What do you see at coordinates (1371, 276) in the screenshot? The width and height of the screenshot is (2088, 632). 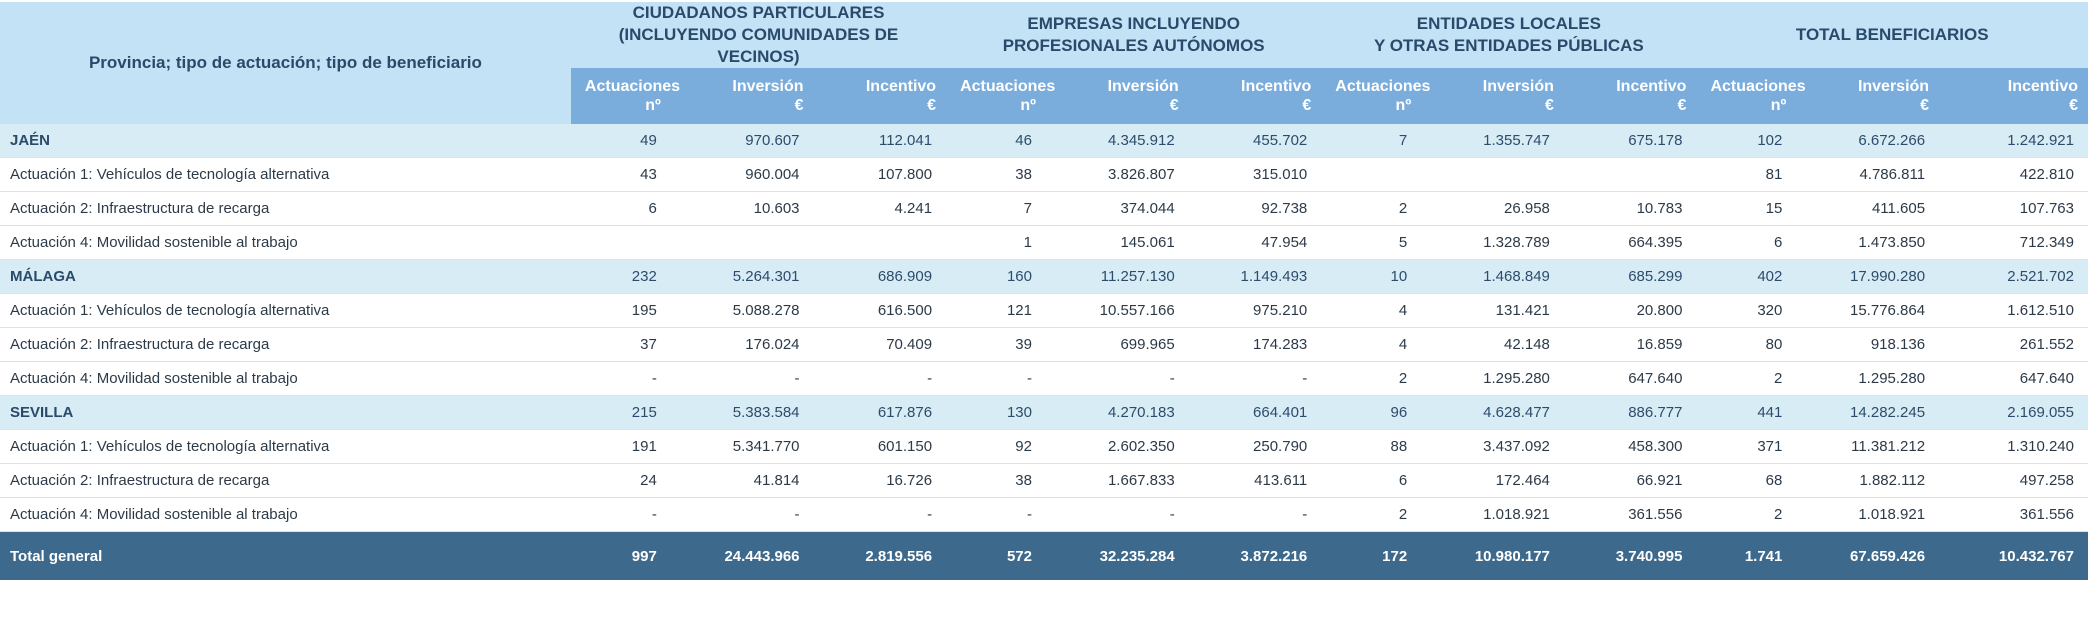 I see `cell-value: 10` at bounding box center [1371, 276].